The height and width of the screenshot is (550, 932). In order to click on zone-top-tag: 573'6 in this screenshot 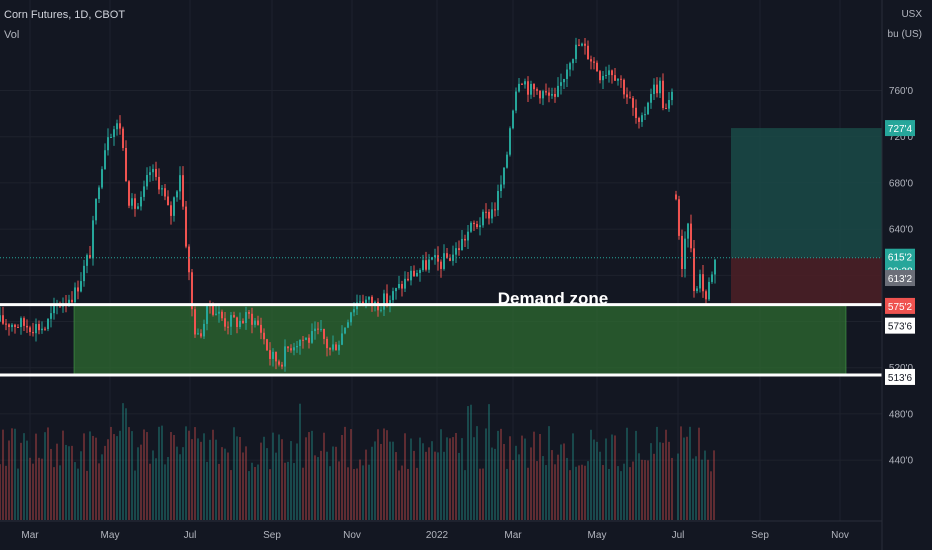, I will do `click(900, 325)`.